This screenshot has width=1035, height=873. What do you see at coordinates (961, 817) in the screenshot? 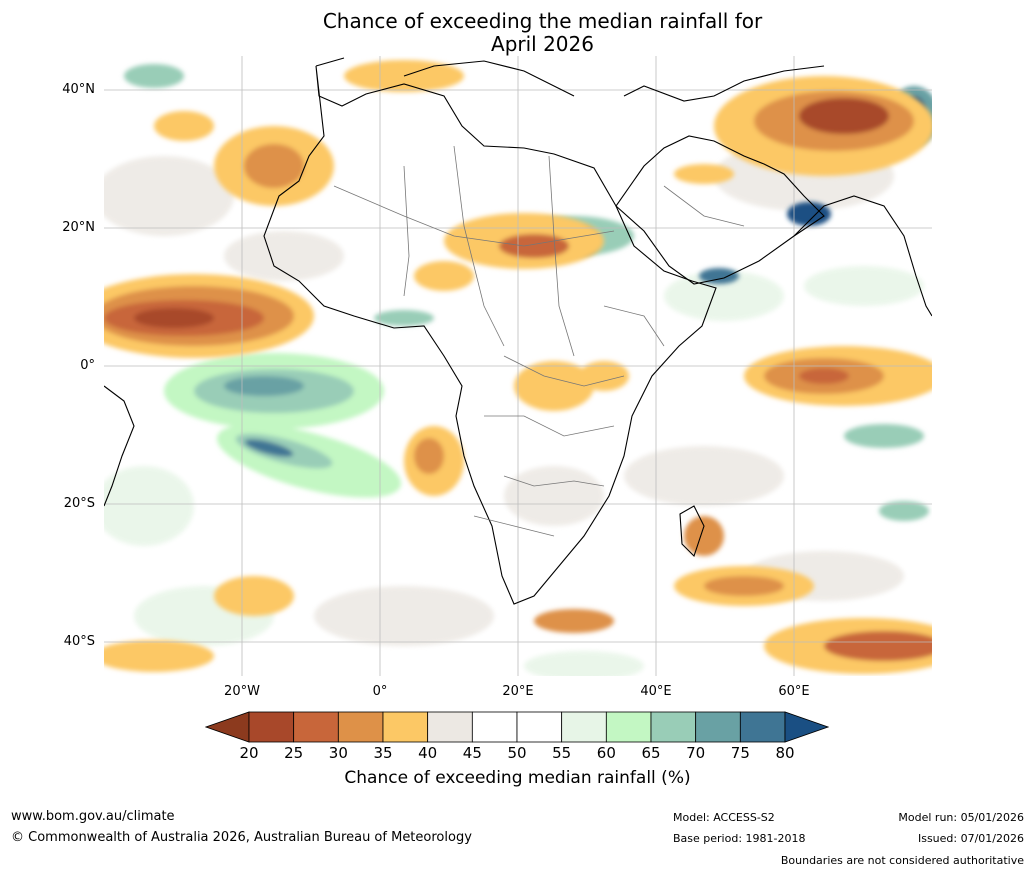
I see `footer-model-run: Model run: 05/01/2026` at bounding box center [961, 817].